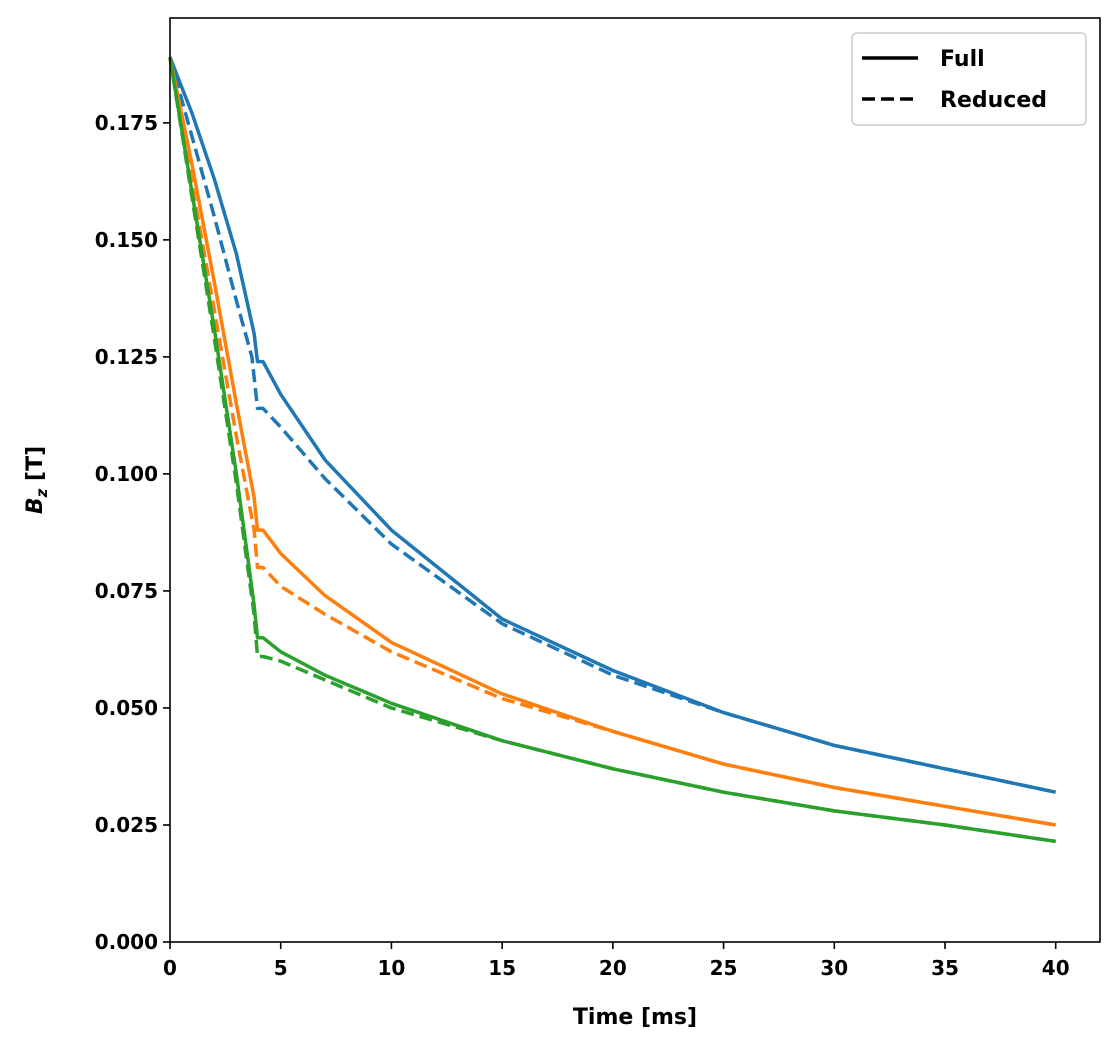  What do you see at coordinates (613, 968) in the screenshot?
I see `x-tick-label: 20` at bounding box center [613, 968].